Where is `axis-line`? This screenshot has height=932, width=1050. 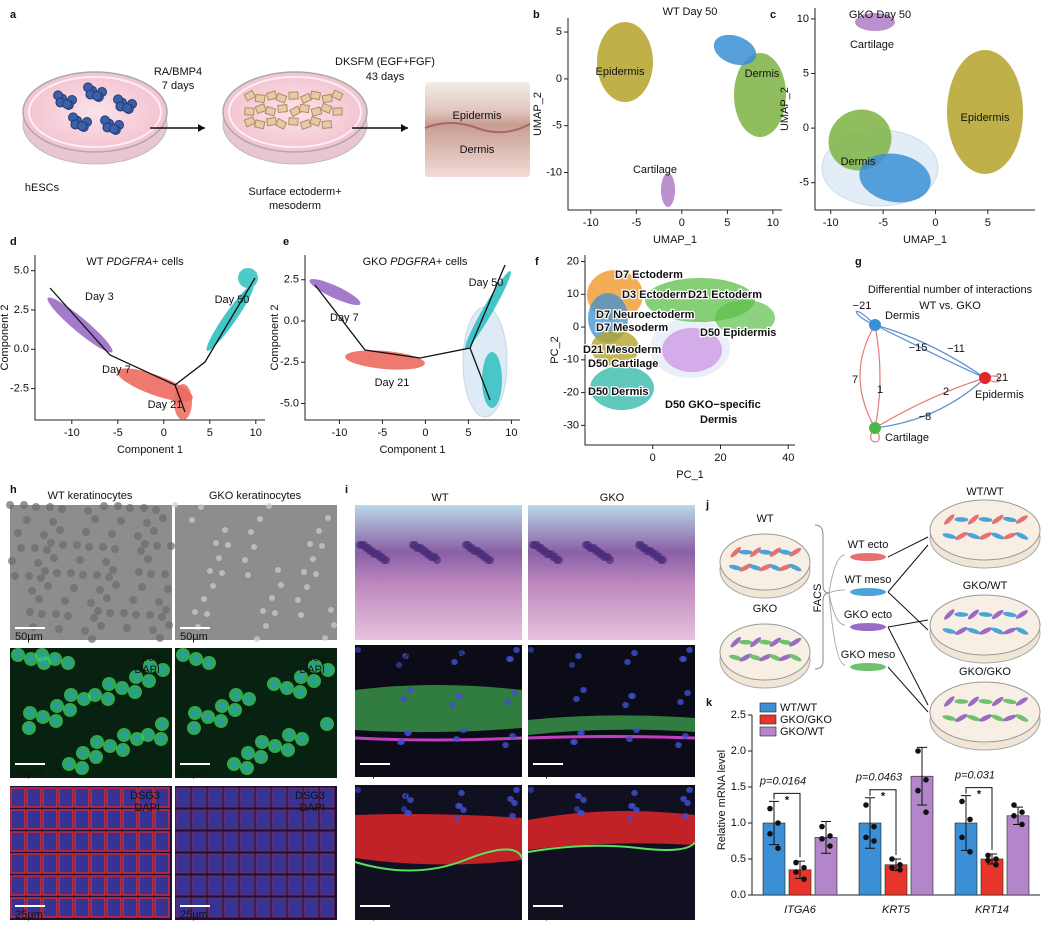
axis-line is located at coordinates (149, 338).